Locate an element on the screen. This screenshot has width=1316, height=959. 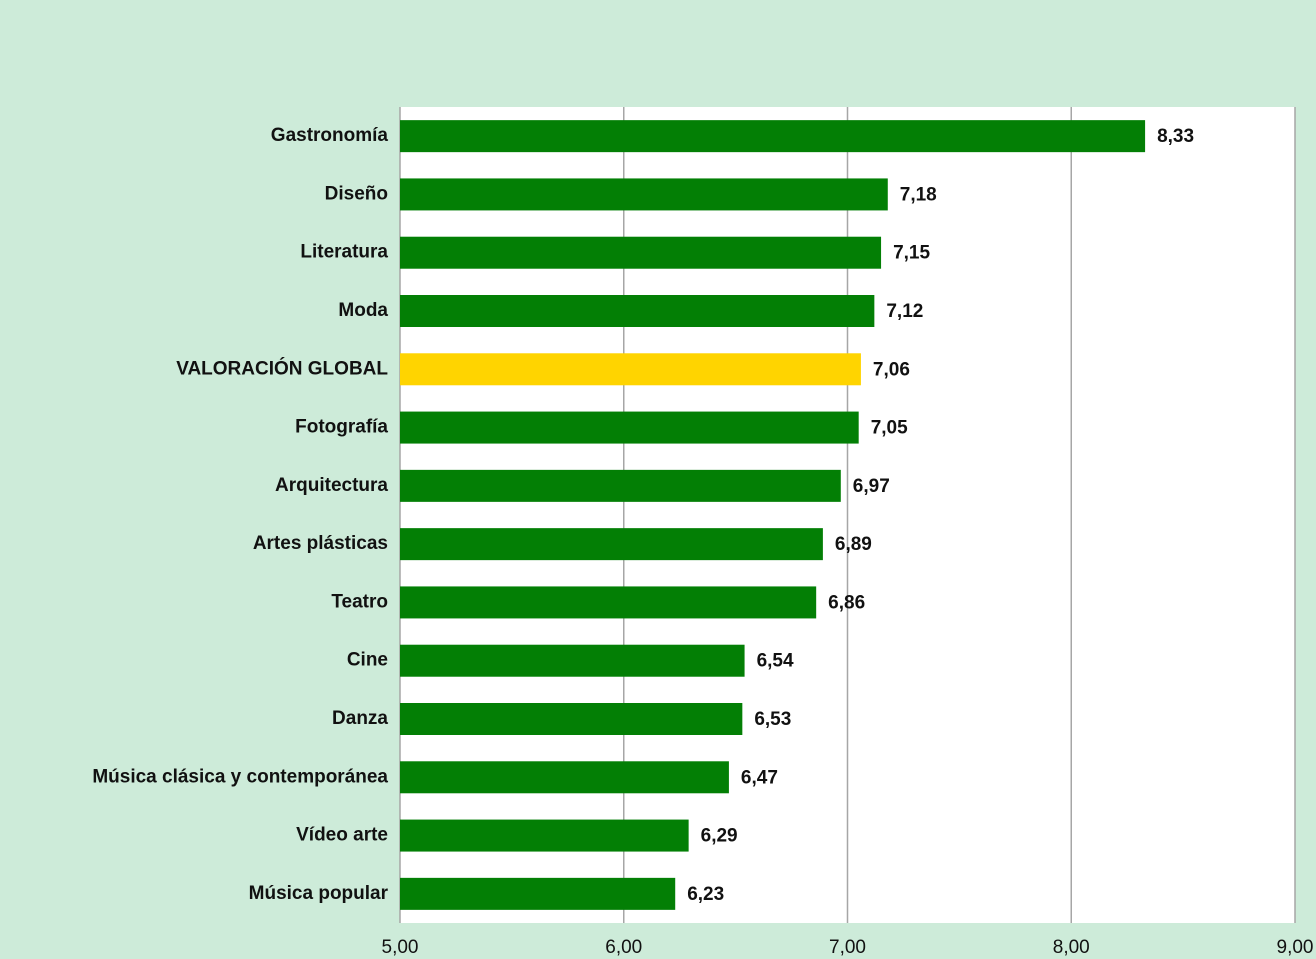
y-tick-label: Danza is located at coordinates (360, 718).